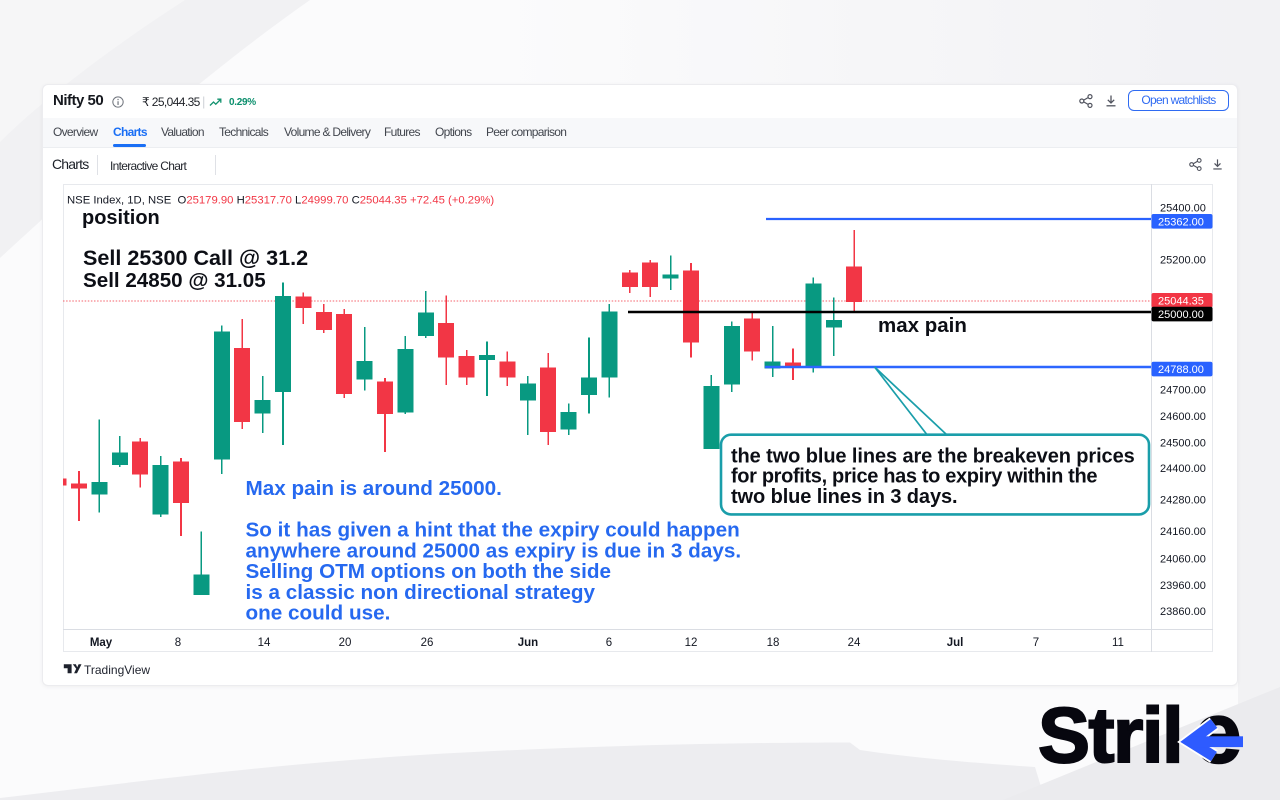  What do you see at coordinates (178, 643) in the screenshot?
I see `svg-text: 8` at bounding box center [178, 643].